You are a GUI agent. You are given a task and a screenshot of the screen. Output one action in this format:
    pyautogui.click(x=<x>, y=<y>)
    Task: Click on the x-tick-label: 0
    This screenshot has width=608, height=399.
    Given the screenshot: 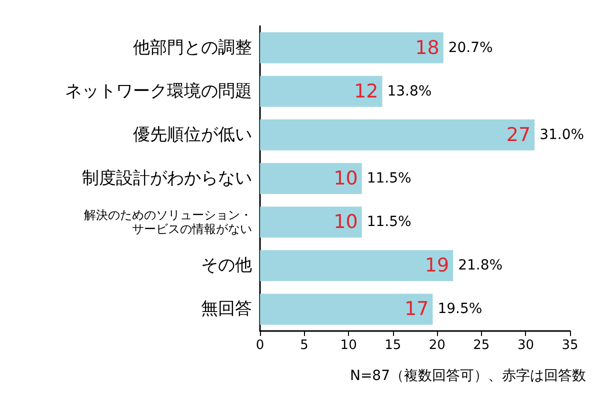 What is the action you would take?
    pyautogui.click(x=260, y=345)
    